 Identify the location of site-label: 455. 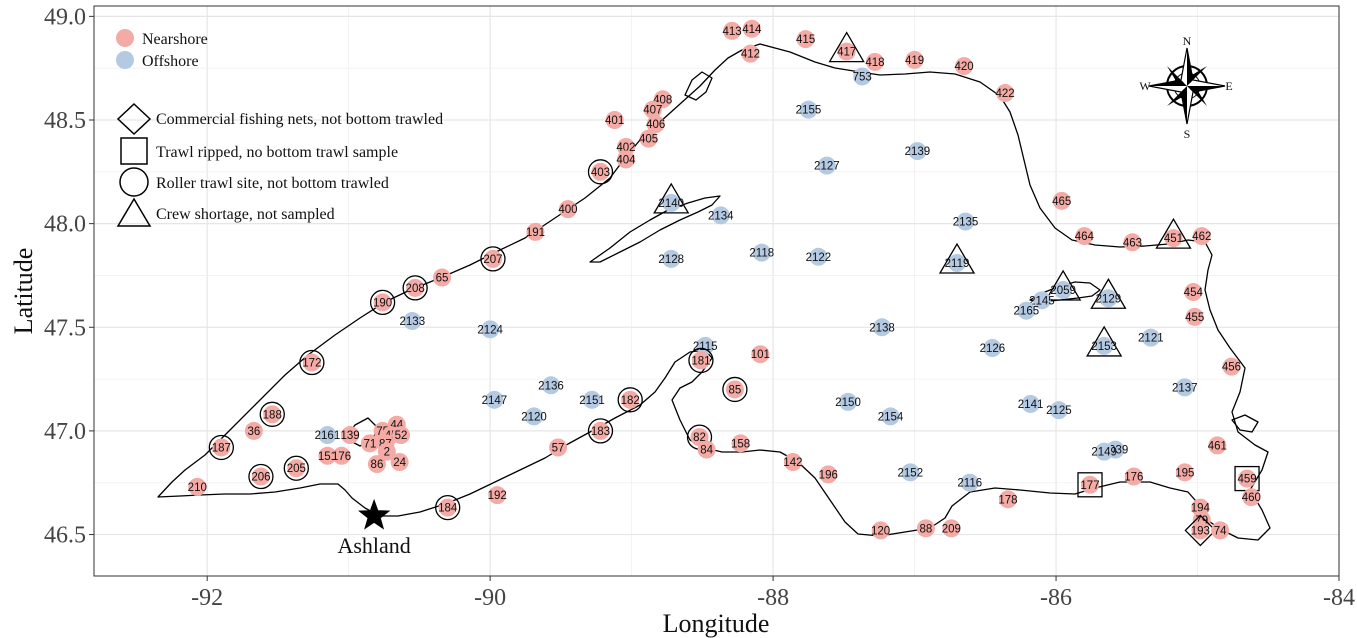
(1194, 318).